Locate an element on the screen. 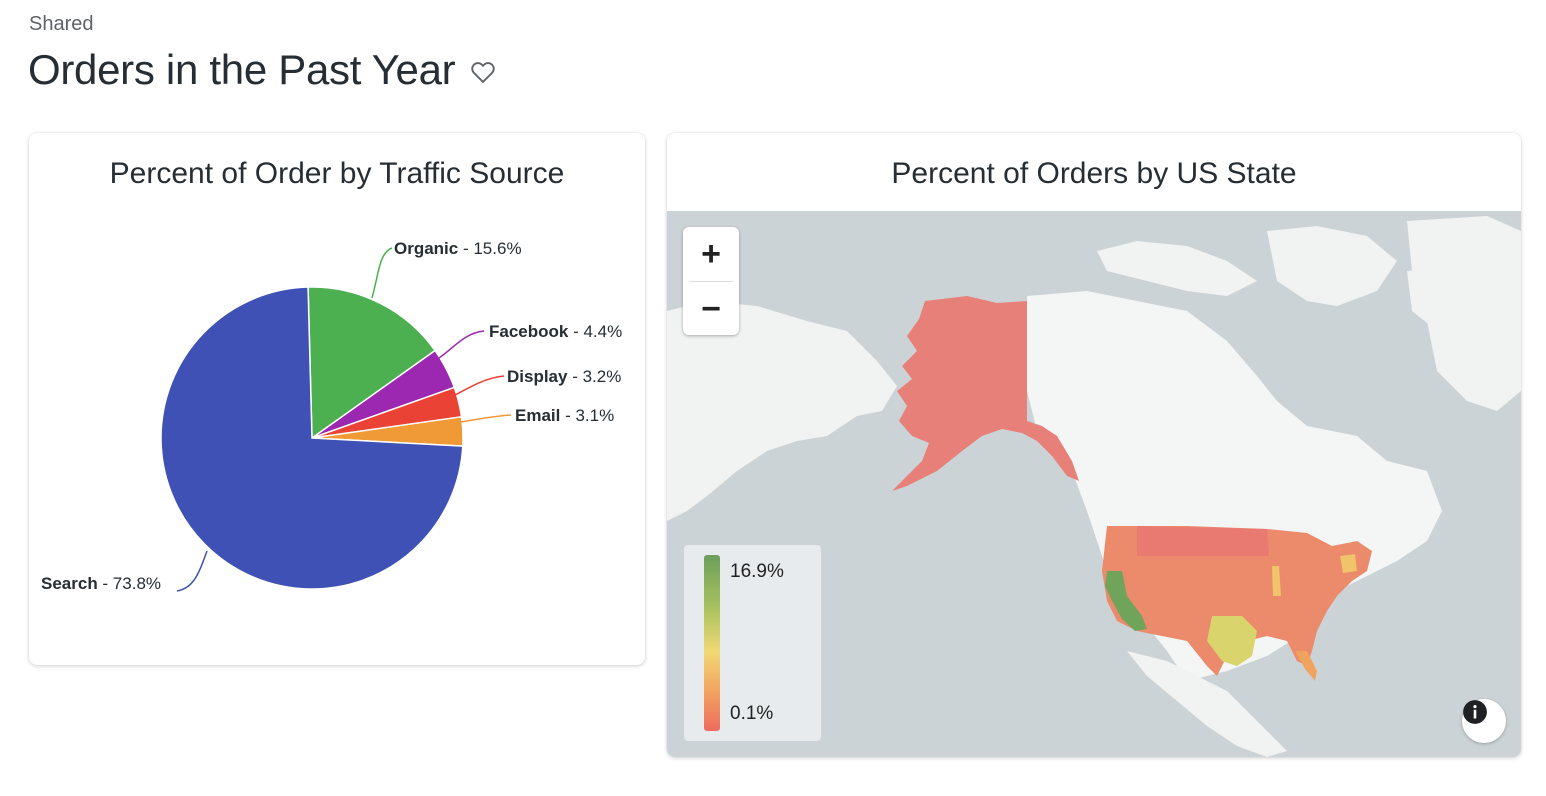 The height and width of the screenshot is (796, 1546). zoom-divider is located at coordinates (711, 281).